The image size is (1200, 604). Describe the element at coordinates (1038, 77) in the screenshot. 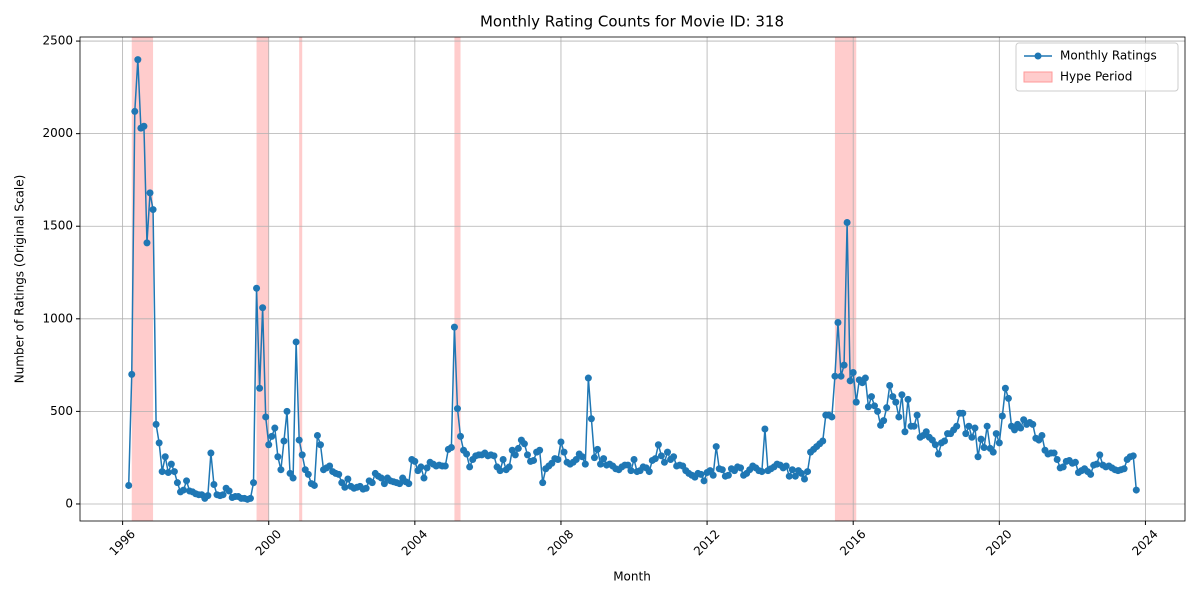

I see `legend-swatch` at that location.